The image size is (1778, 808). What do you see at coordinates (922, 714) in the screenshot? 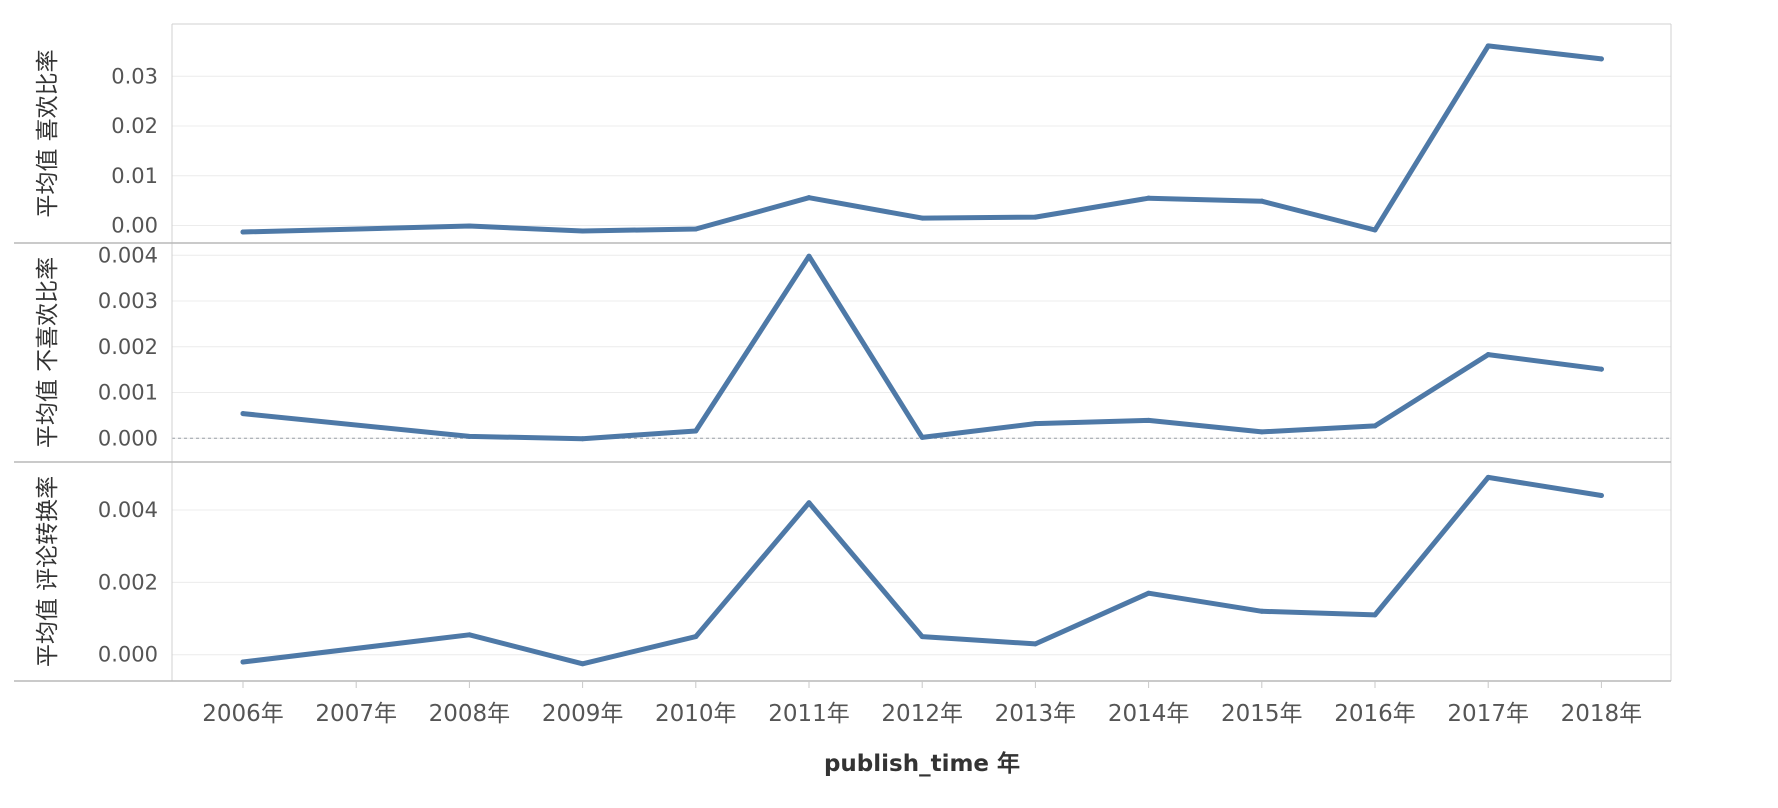
I see `x-tick-label: 2012年` at bounding box center [922, 714].